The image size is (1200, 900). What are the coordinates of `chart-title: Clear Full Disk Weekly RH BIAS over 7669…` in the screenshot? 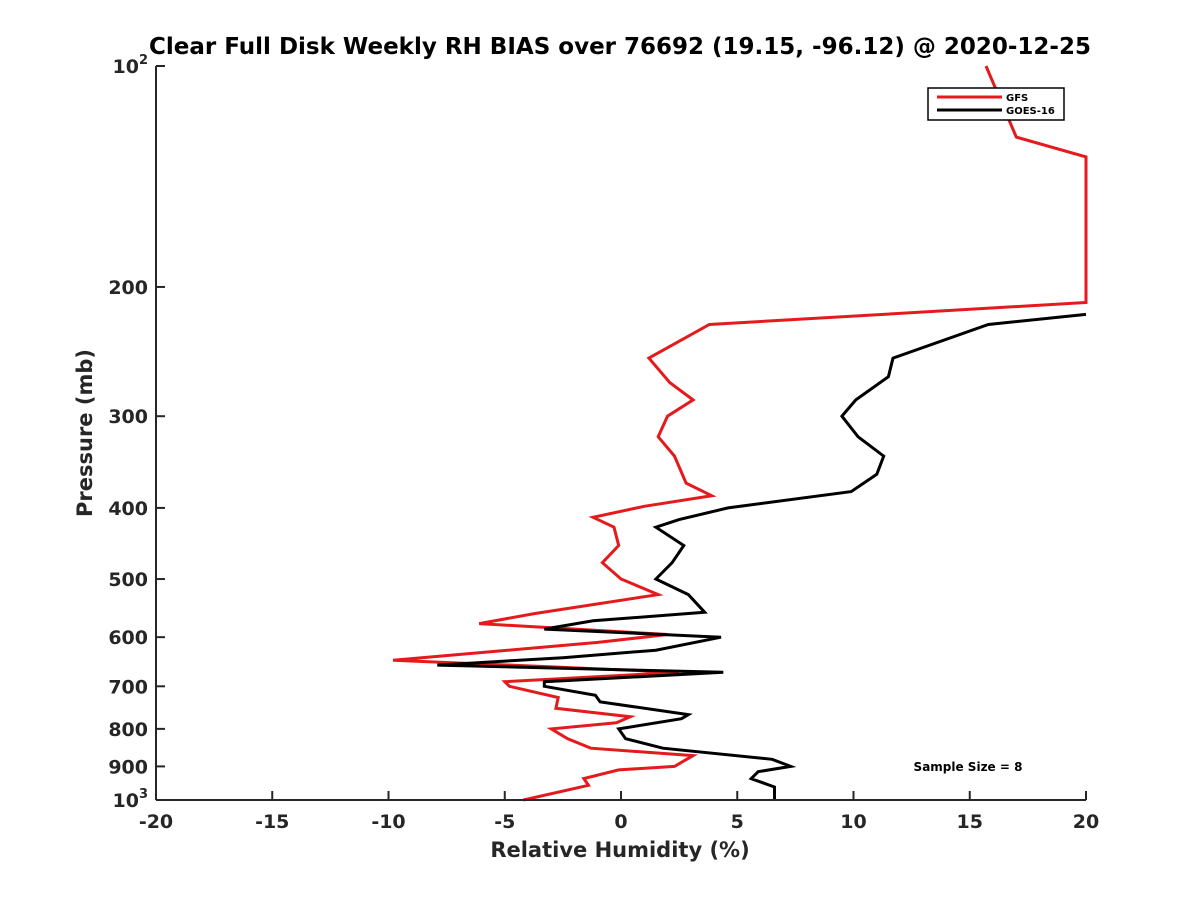 It's located at (620, 47).